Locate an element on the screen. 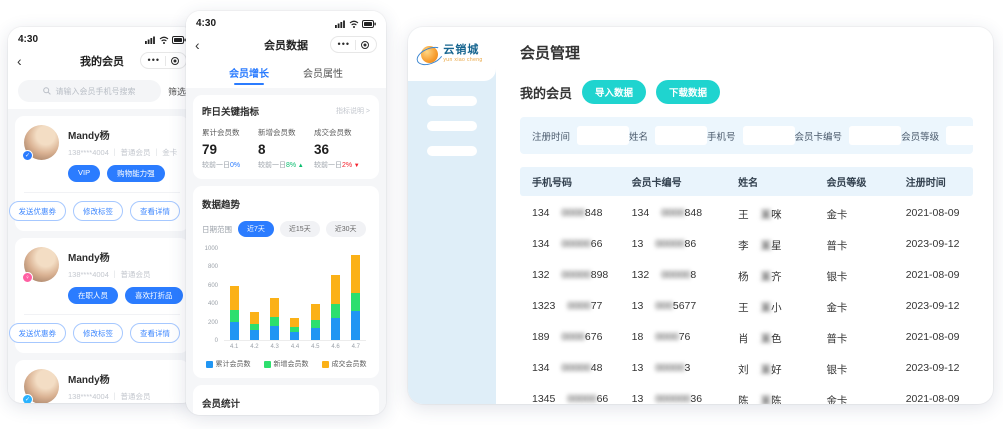  bar-4.4 is located at coordinates (295, 328).